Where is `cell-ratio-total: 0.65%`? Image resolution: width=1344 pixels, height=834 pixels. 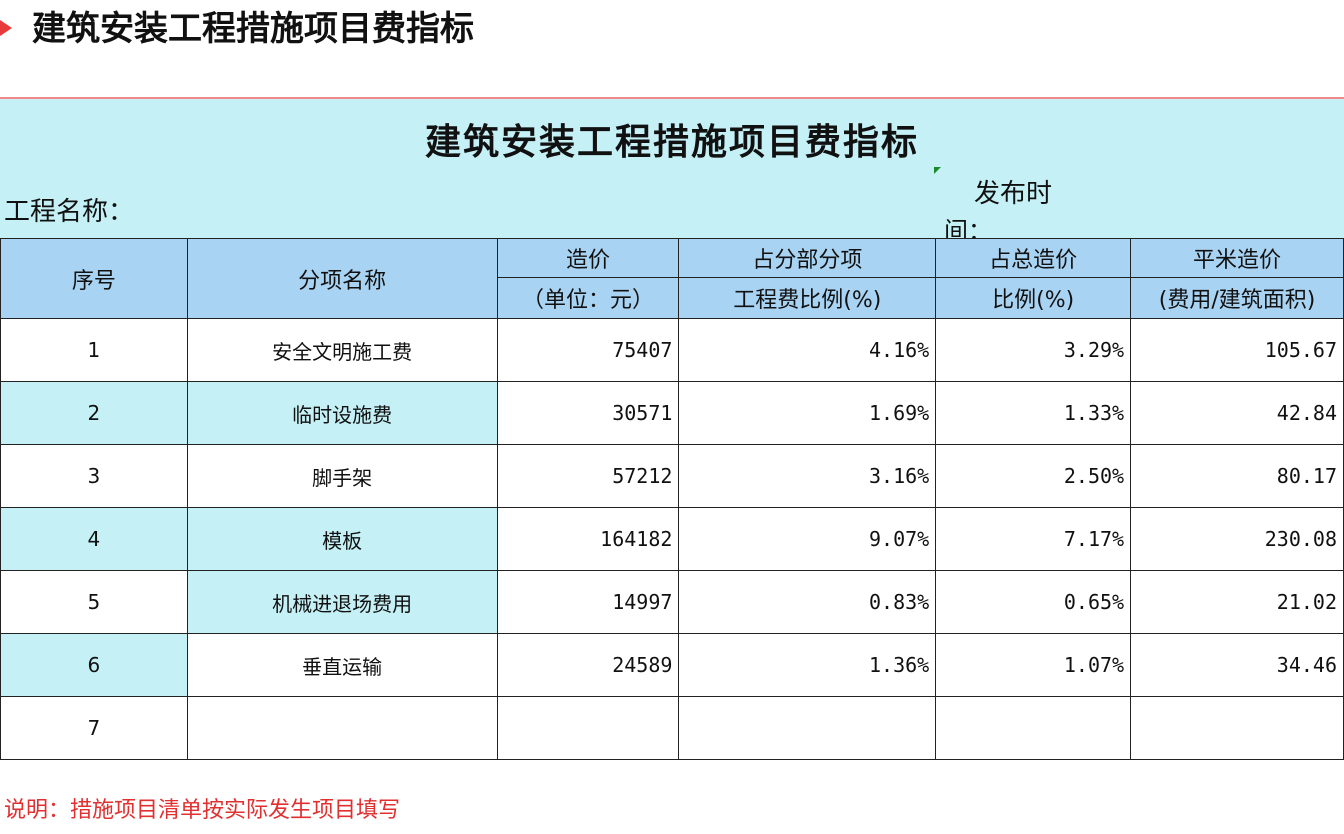 cell-ratio-total: 0.65% is located at coordinates (1033, 602).